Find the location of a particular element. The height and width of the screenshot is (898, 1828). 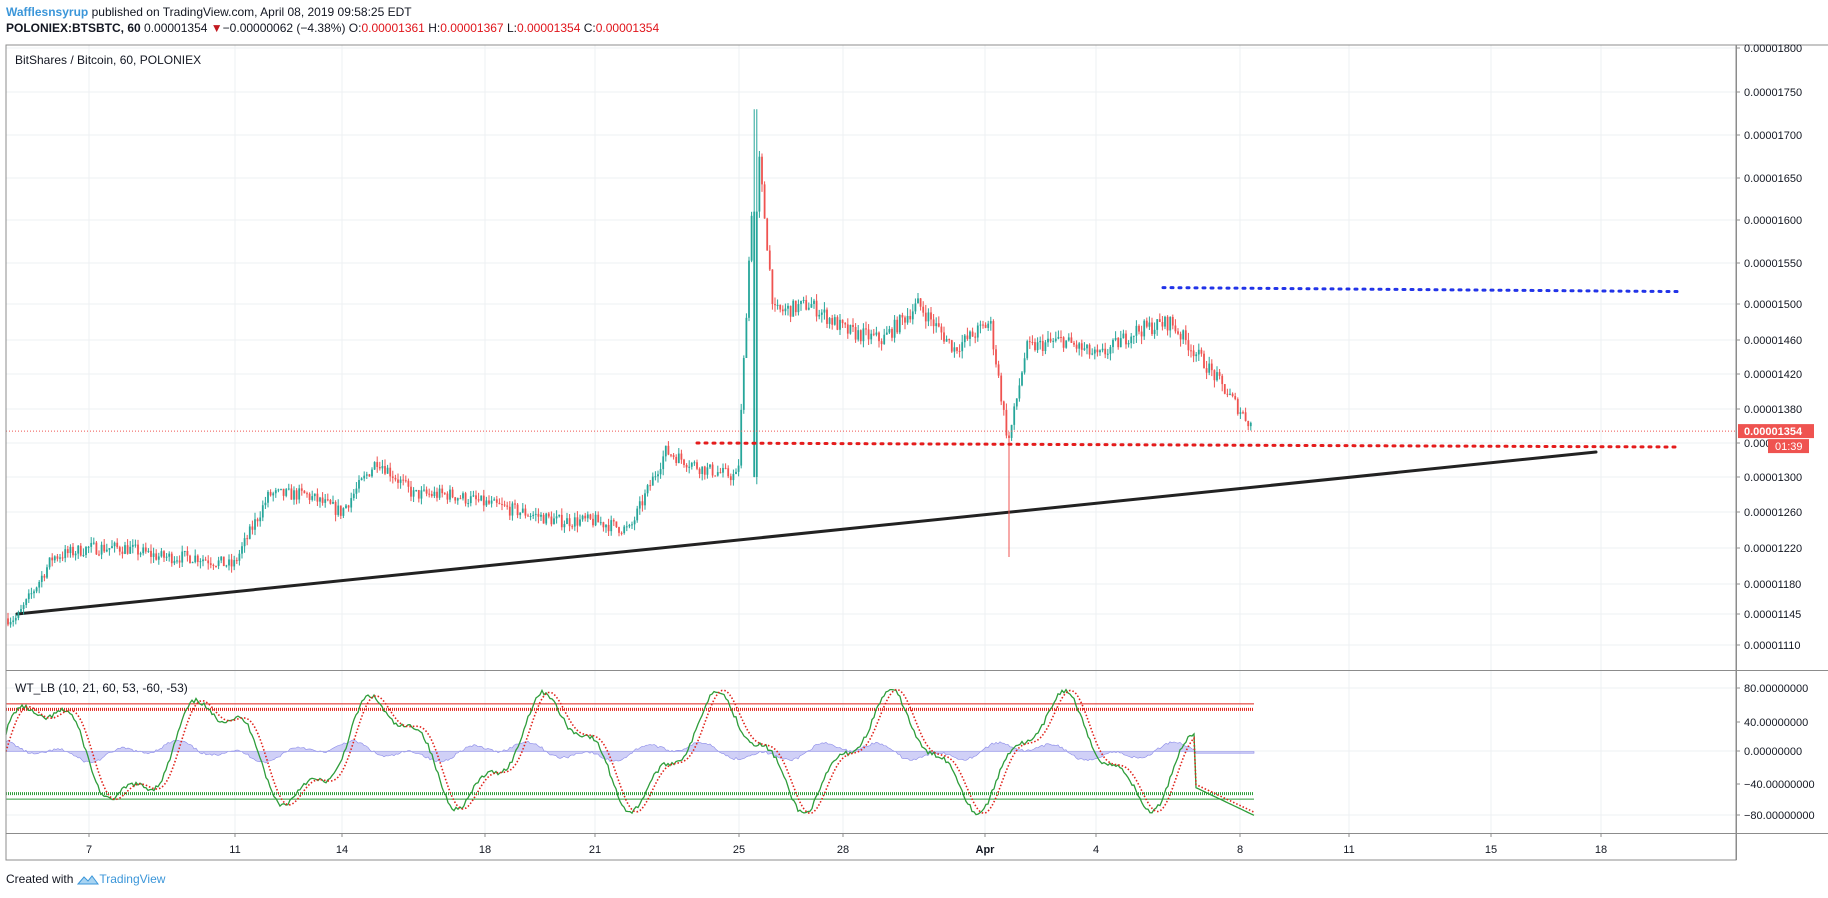

time-axis: 7 11 14 18 21 25 28 Apr 4 8 11 15 18 is located at coordinates (846, 844).